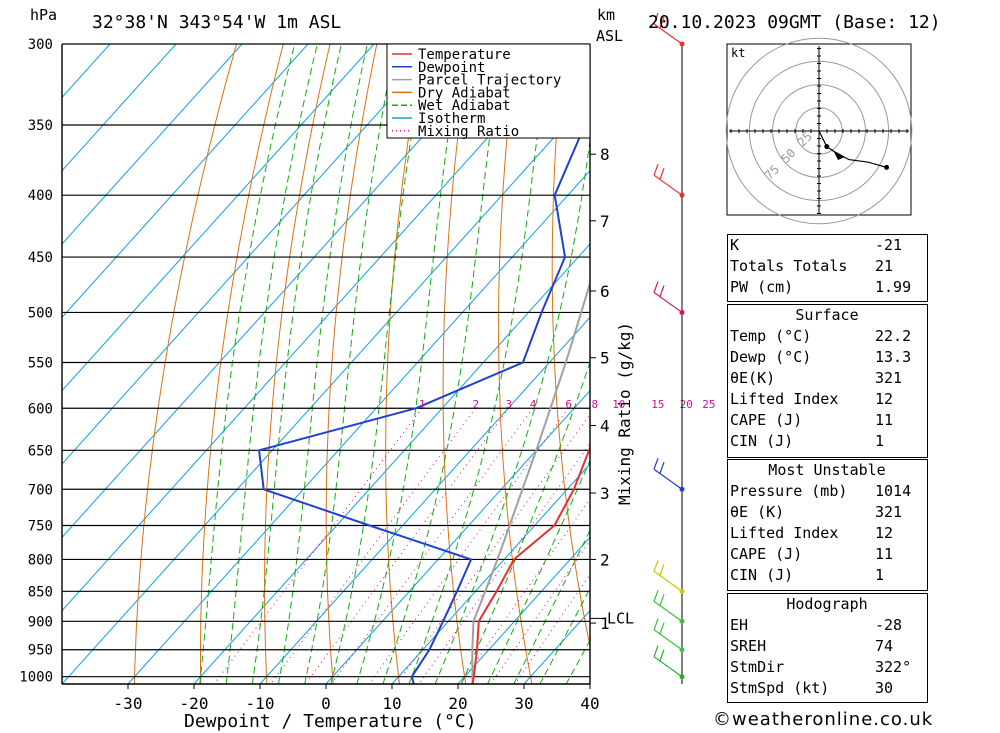  Describe the element at coordinates (757, 512) in the screenshot. I see `indices-row-label: θE (K)` at that location.